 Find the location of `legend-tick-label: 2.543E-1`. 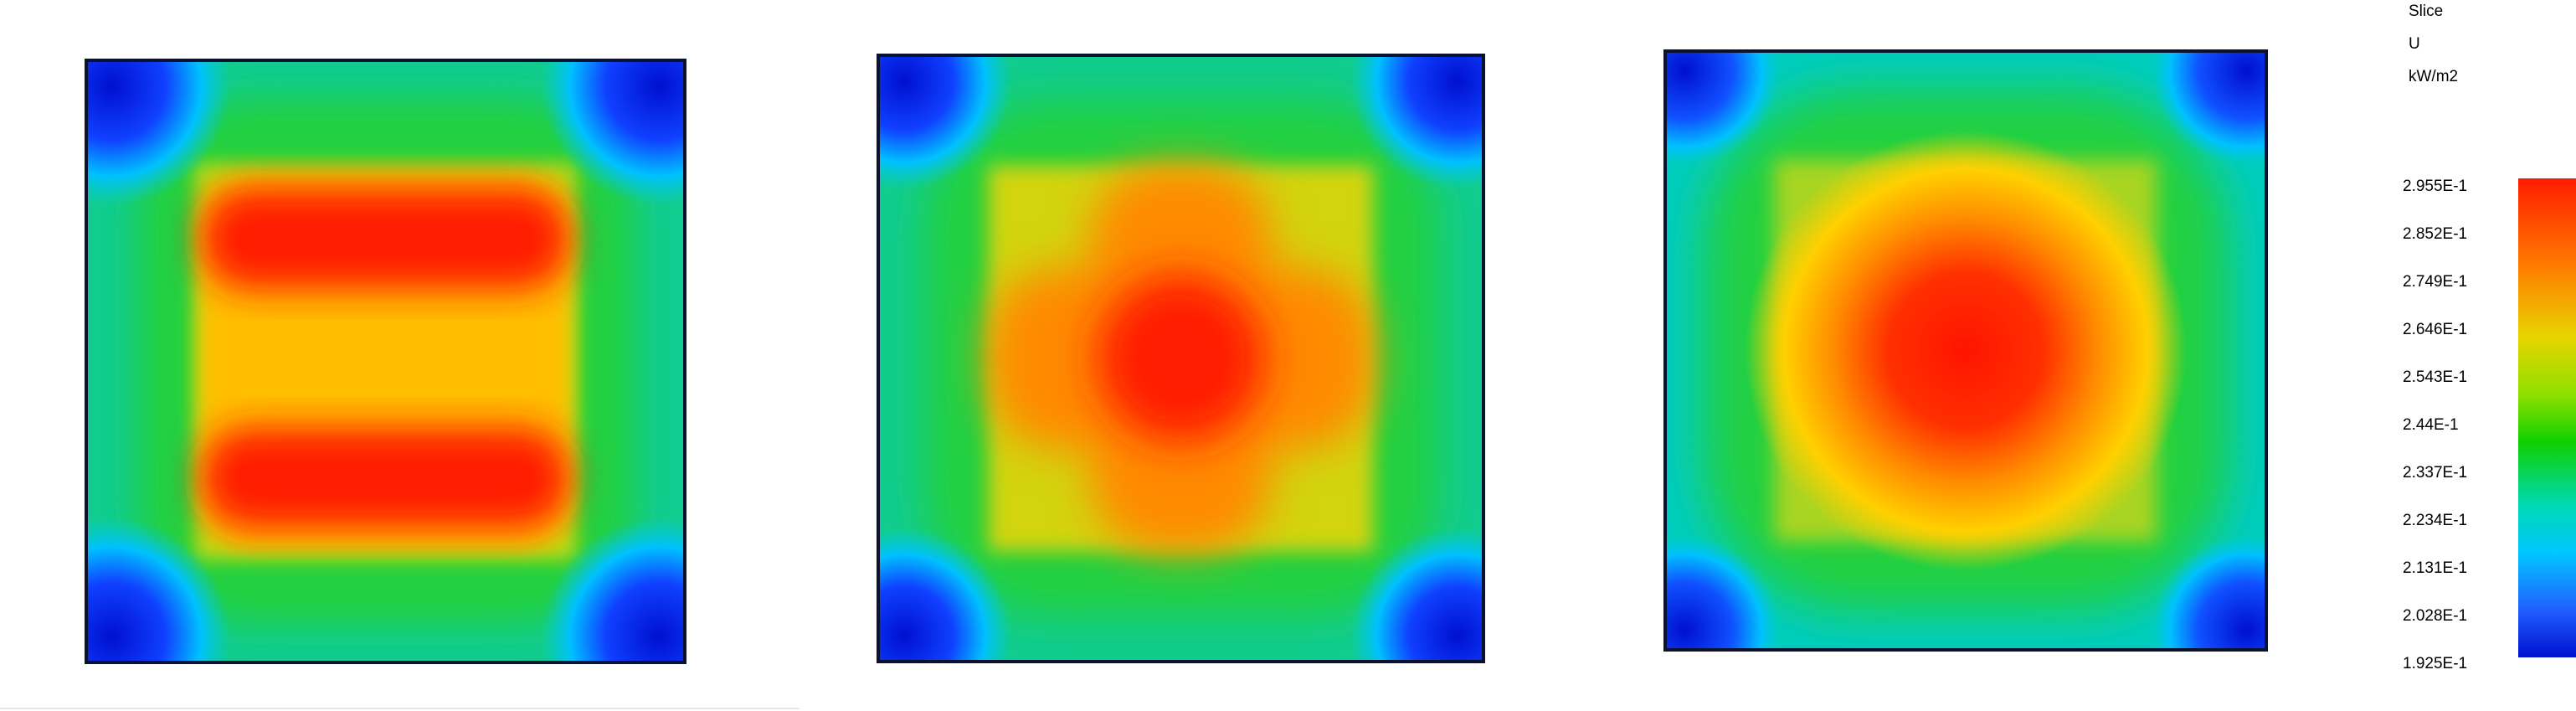

legend-tick-label: 2.543E-1 is located at coordinates (2435, 377).